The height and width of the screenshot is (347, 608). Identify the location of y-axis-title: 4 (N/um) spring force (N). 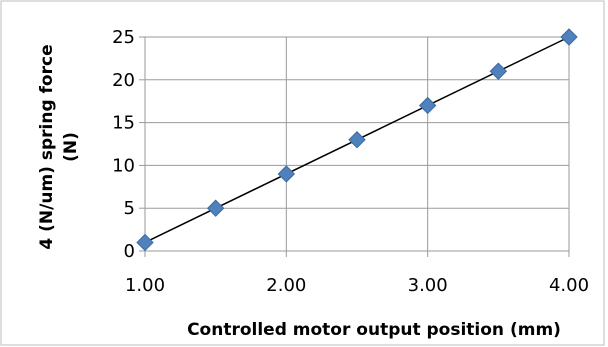
(59, 146).